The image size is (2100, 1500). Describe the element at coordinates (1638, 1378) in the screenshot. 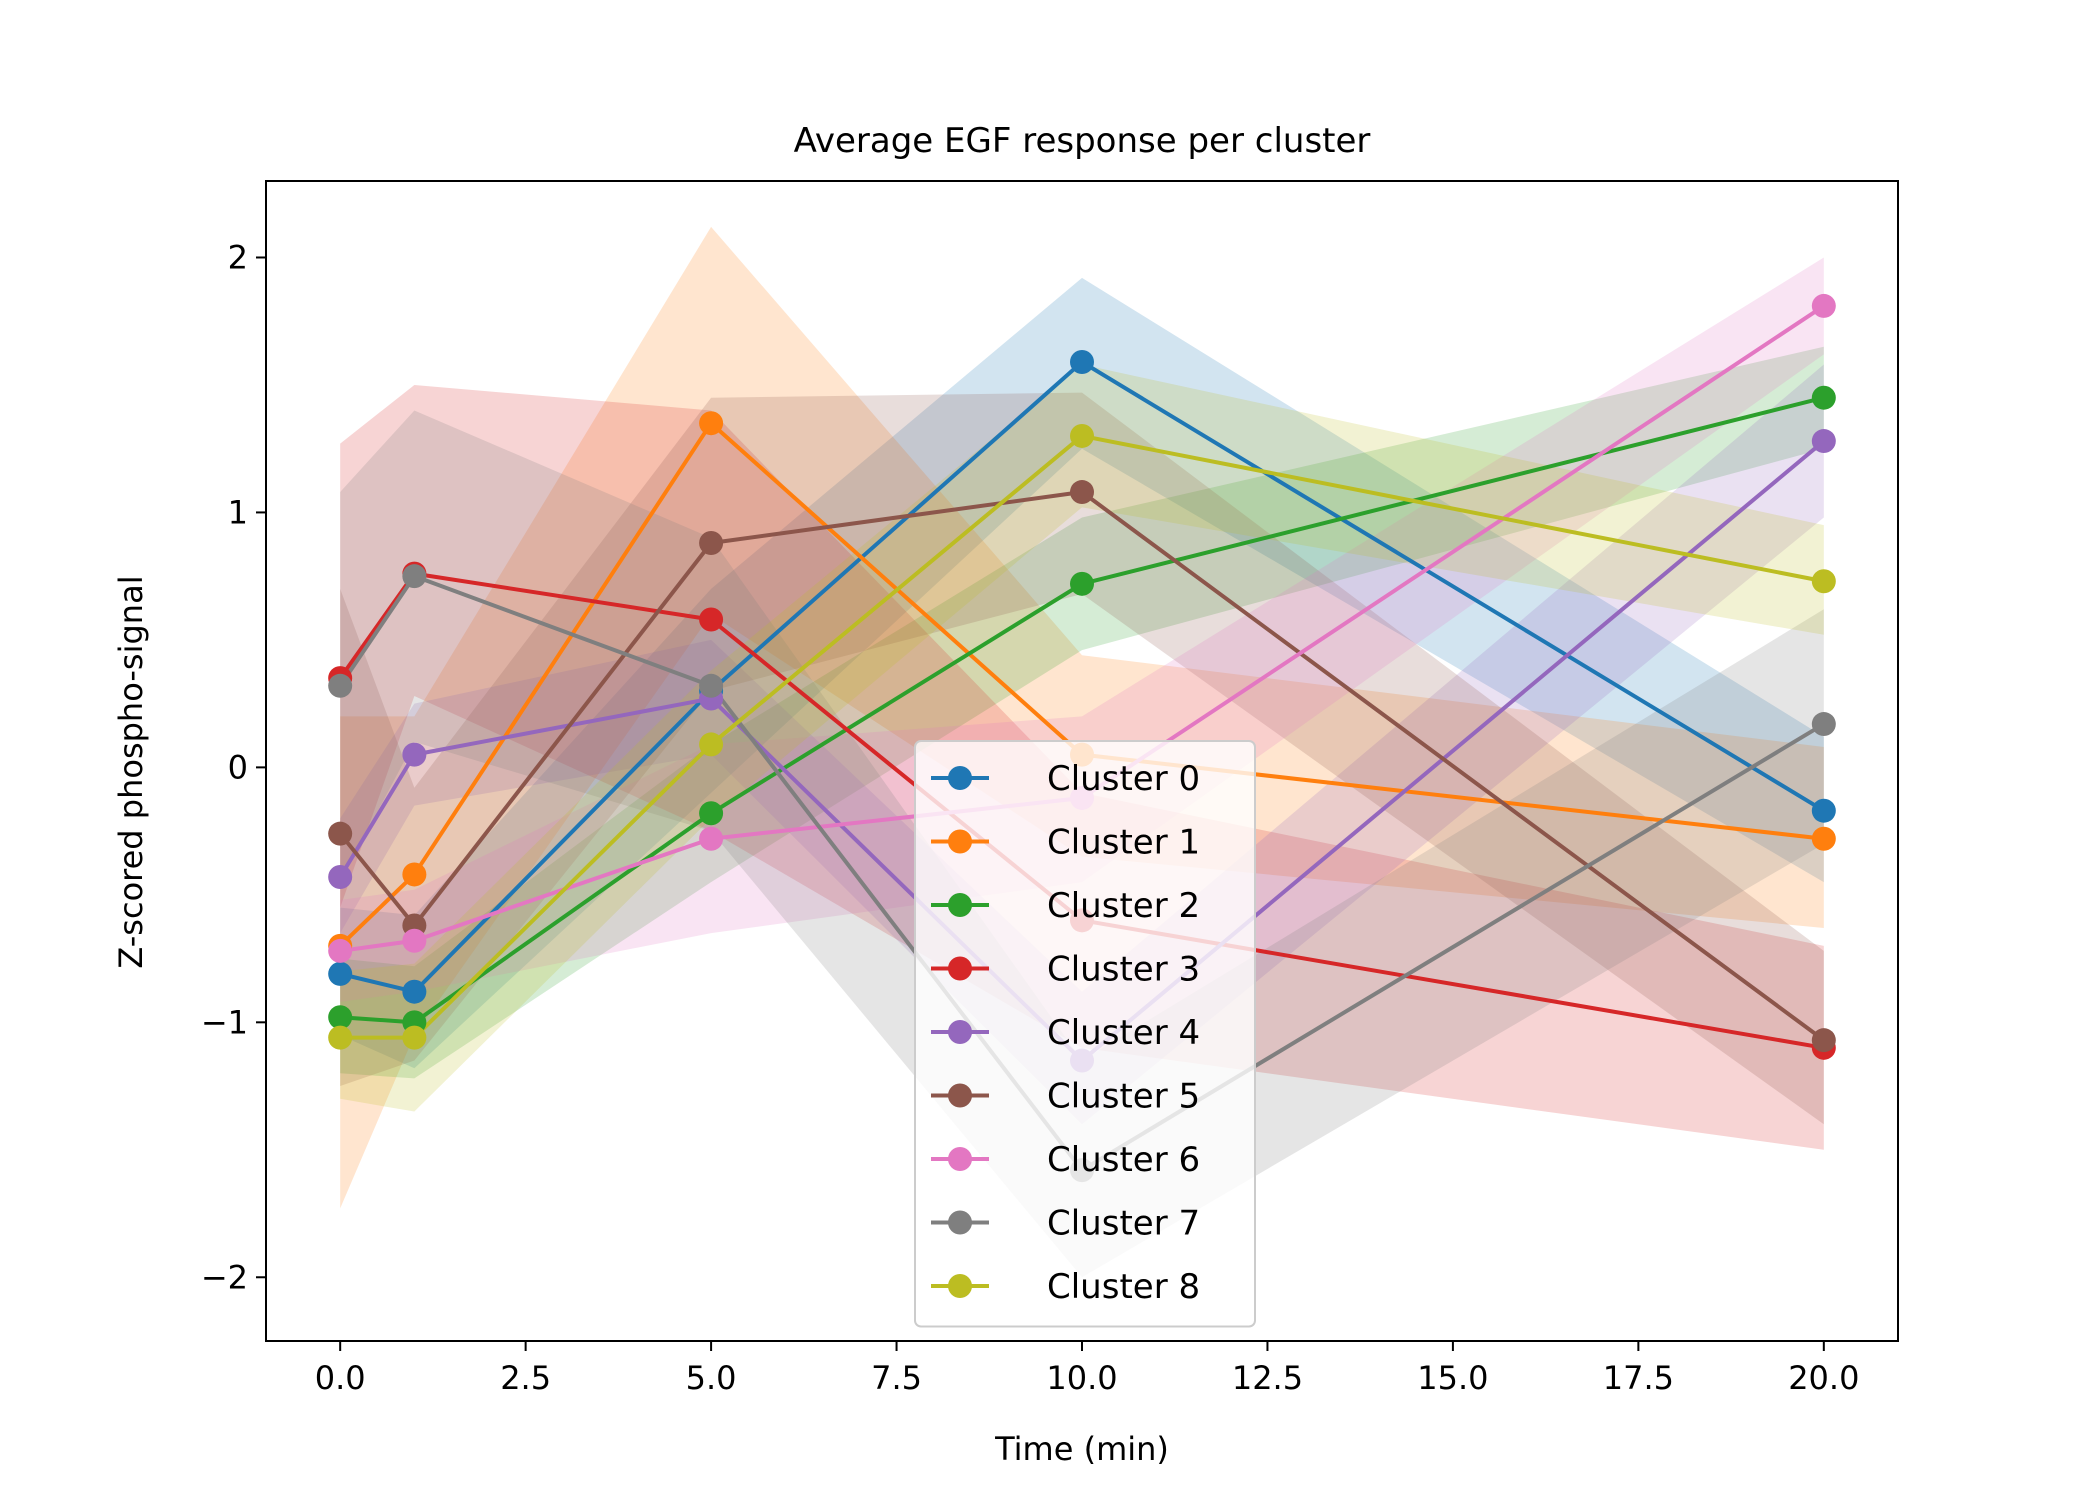

I see `x-tick-label: 17.5` at that location.